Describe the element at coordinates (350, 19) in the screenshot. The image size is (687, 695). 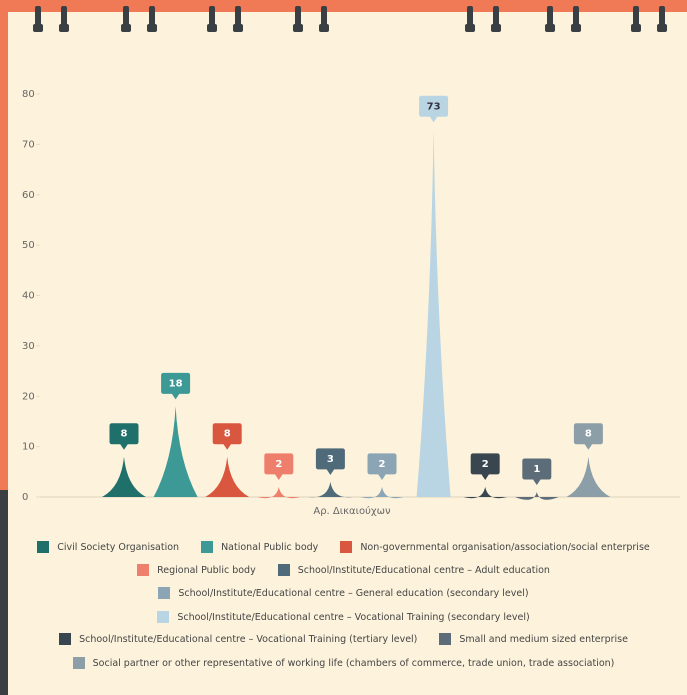
I see `binder-clips` at that location.